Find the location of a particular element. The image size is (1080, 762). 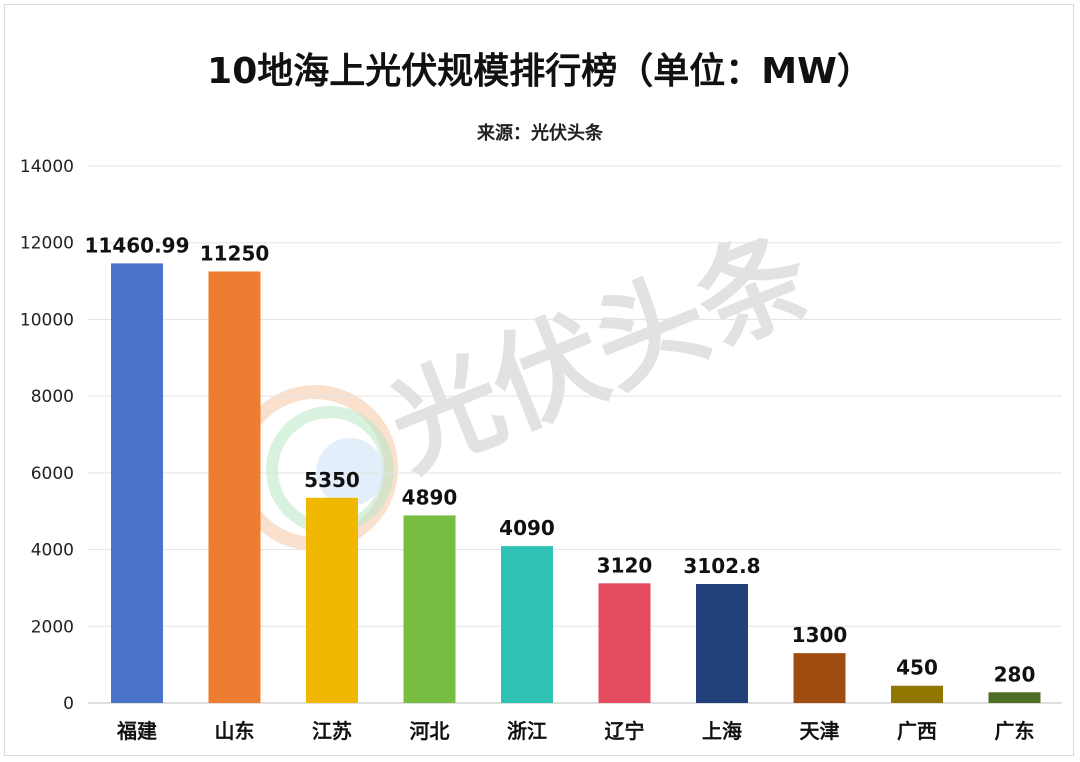

category-label: 广西 is located at coordinates (917, 731).